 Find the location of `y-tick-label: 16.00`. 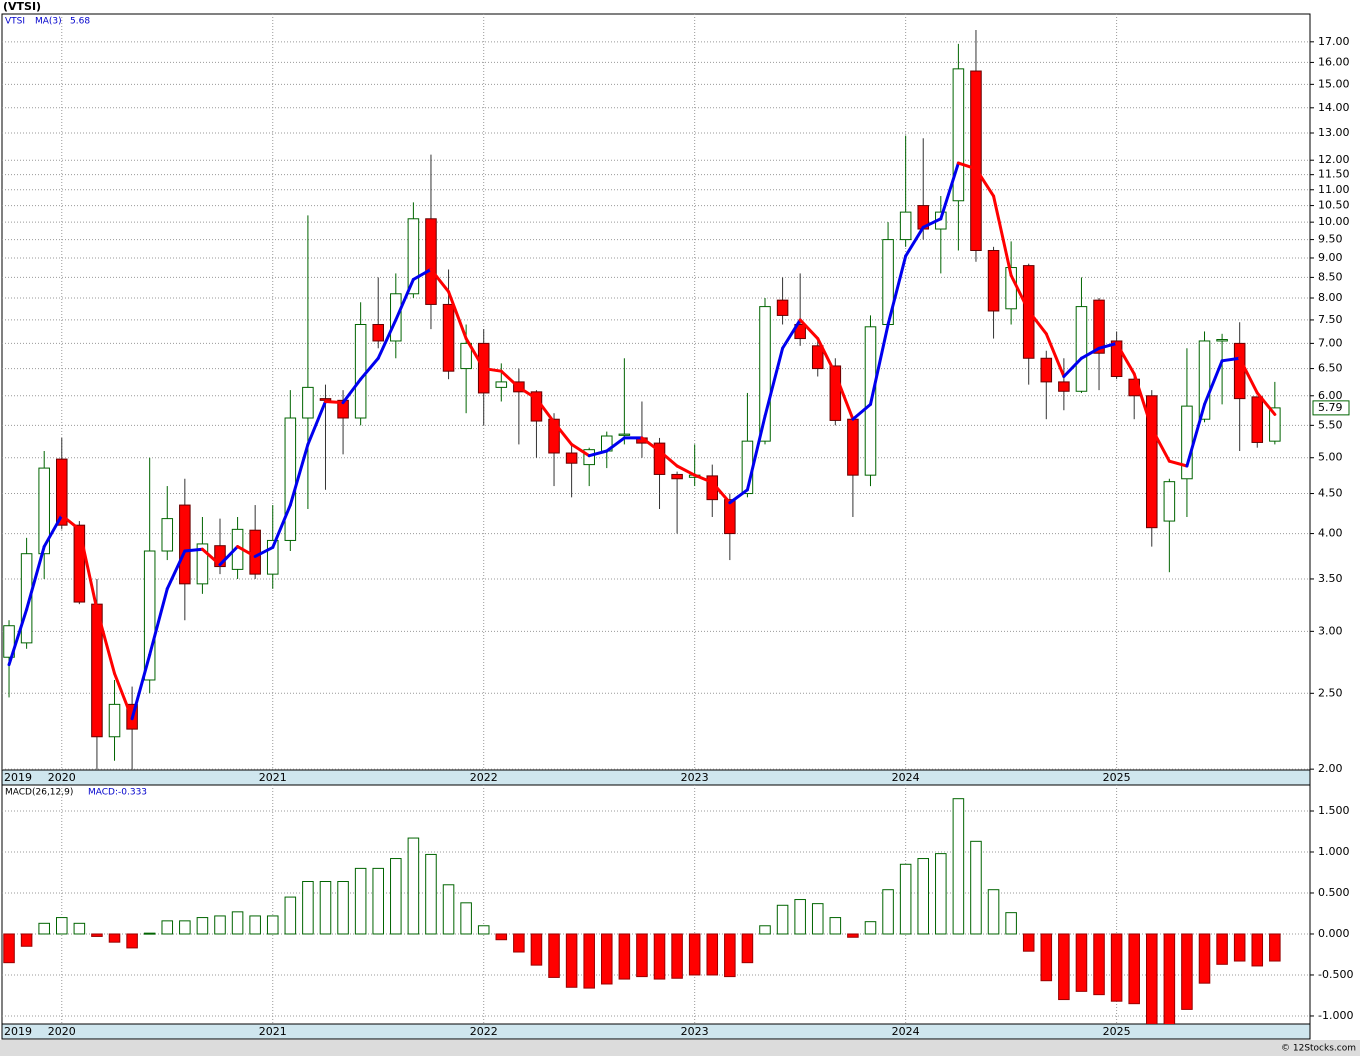

y-tick-label: 16.00 is located at coordinates (1334, 61).